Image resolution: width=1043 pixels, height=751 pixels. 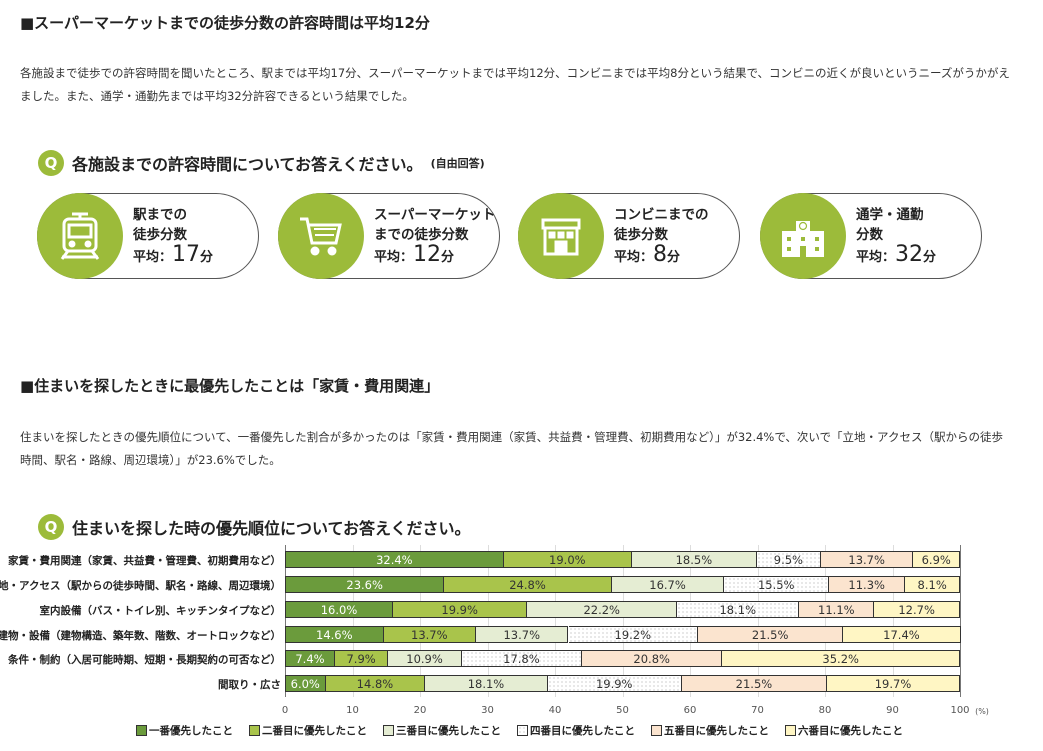 I want to click on x-tick-label: 50, so click(x=622, y=710).